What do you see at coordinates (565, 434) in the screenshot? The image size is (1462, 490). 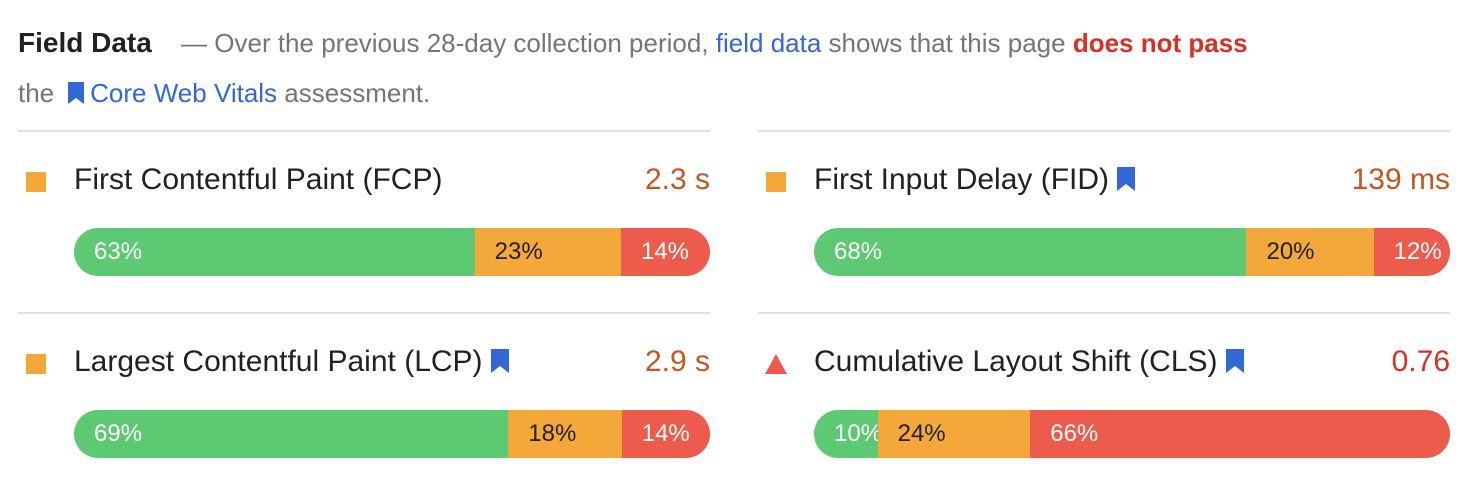 I see `needs-improvement-segment: 18%` at bounding box center [565, 434].